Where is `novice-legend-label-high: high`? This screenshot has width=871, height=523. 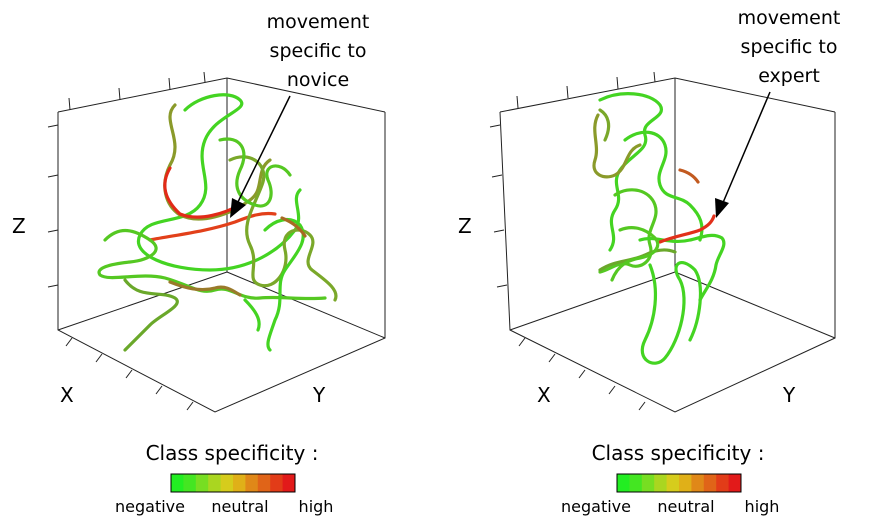 novice-legend-label-high: high is located at coordinates (316, 506).